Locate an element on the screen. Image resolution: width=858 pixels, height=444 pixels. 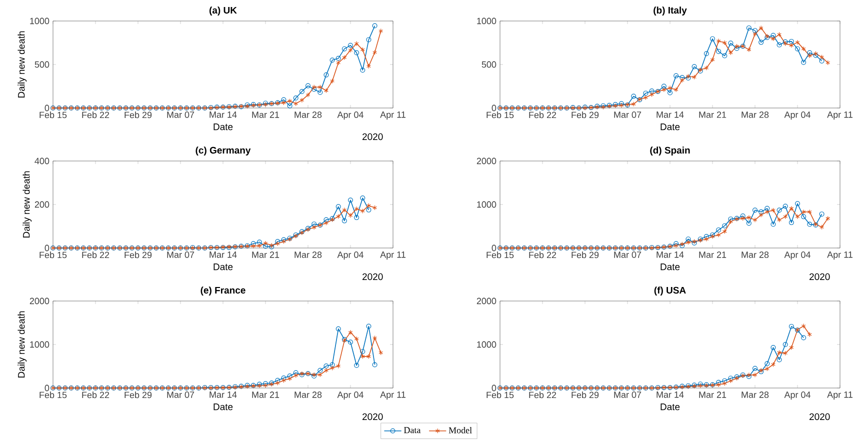
y-tick-label: 200 is located at coordinates (42, 204).